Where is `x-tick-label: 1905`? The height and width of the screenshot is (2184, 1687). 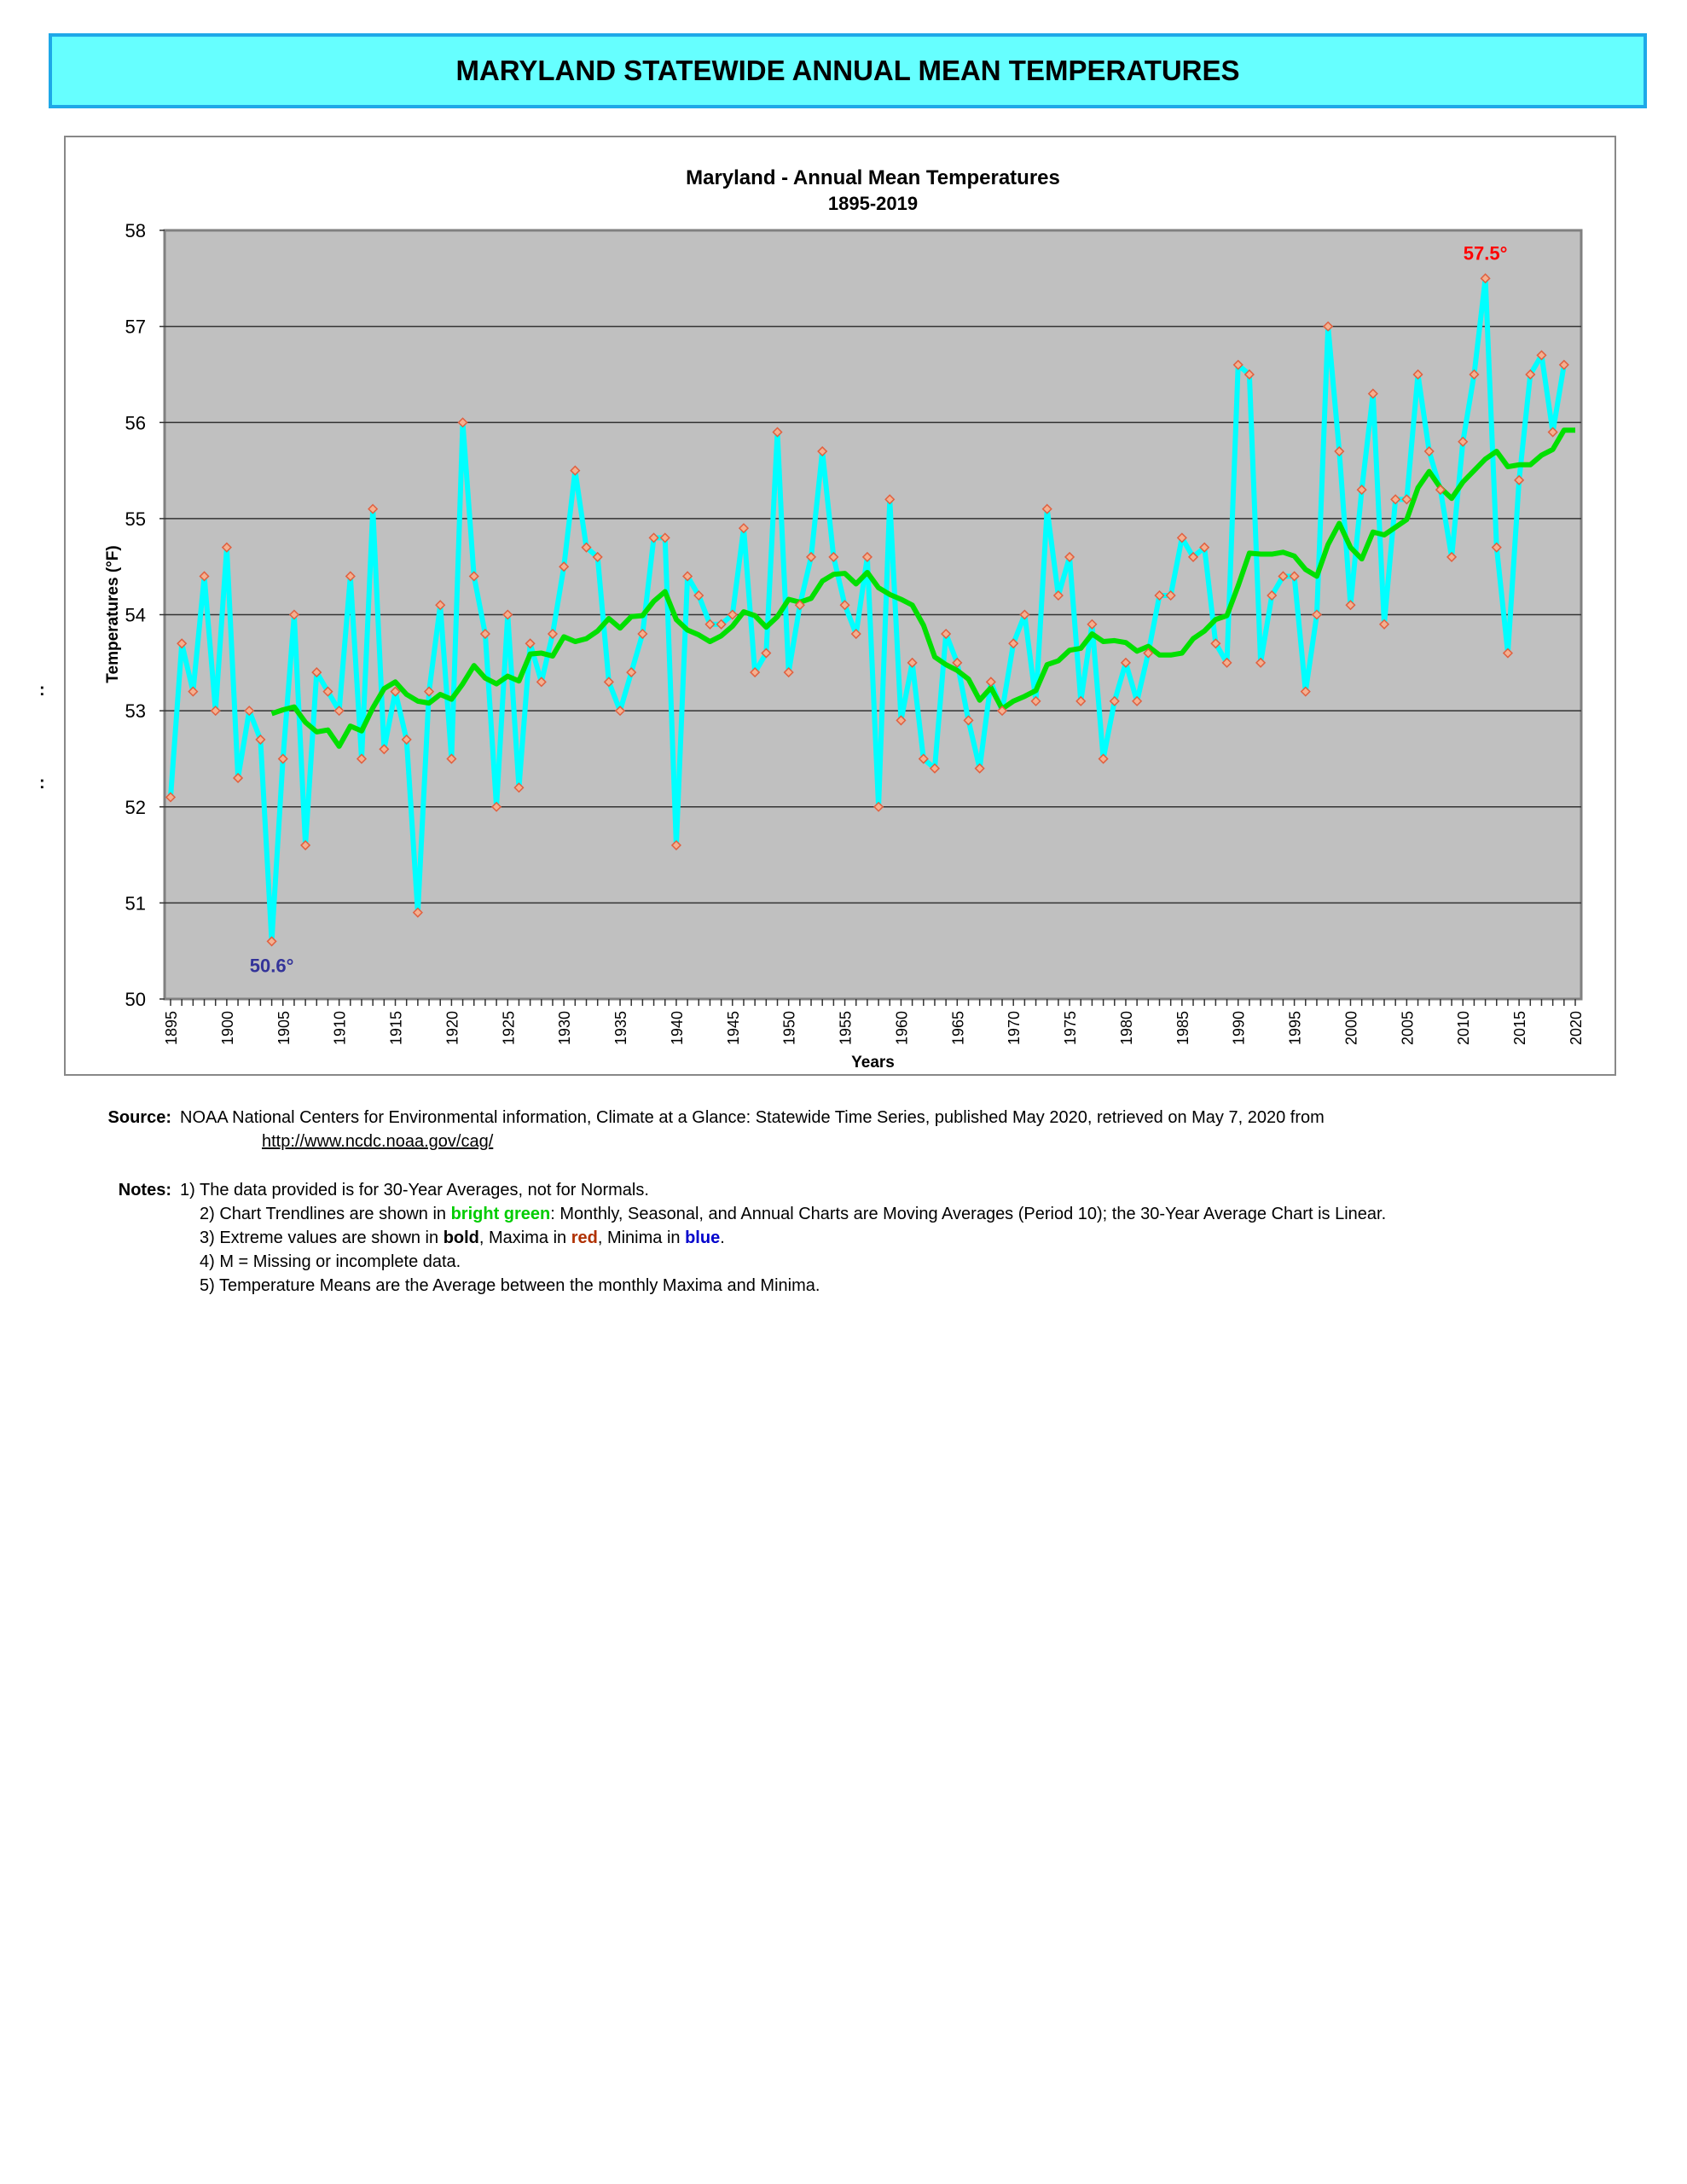
x-tick-label: 1905 is located at coordinates (284, 1028).